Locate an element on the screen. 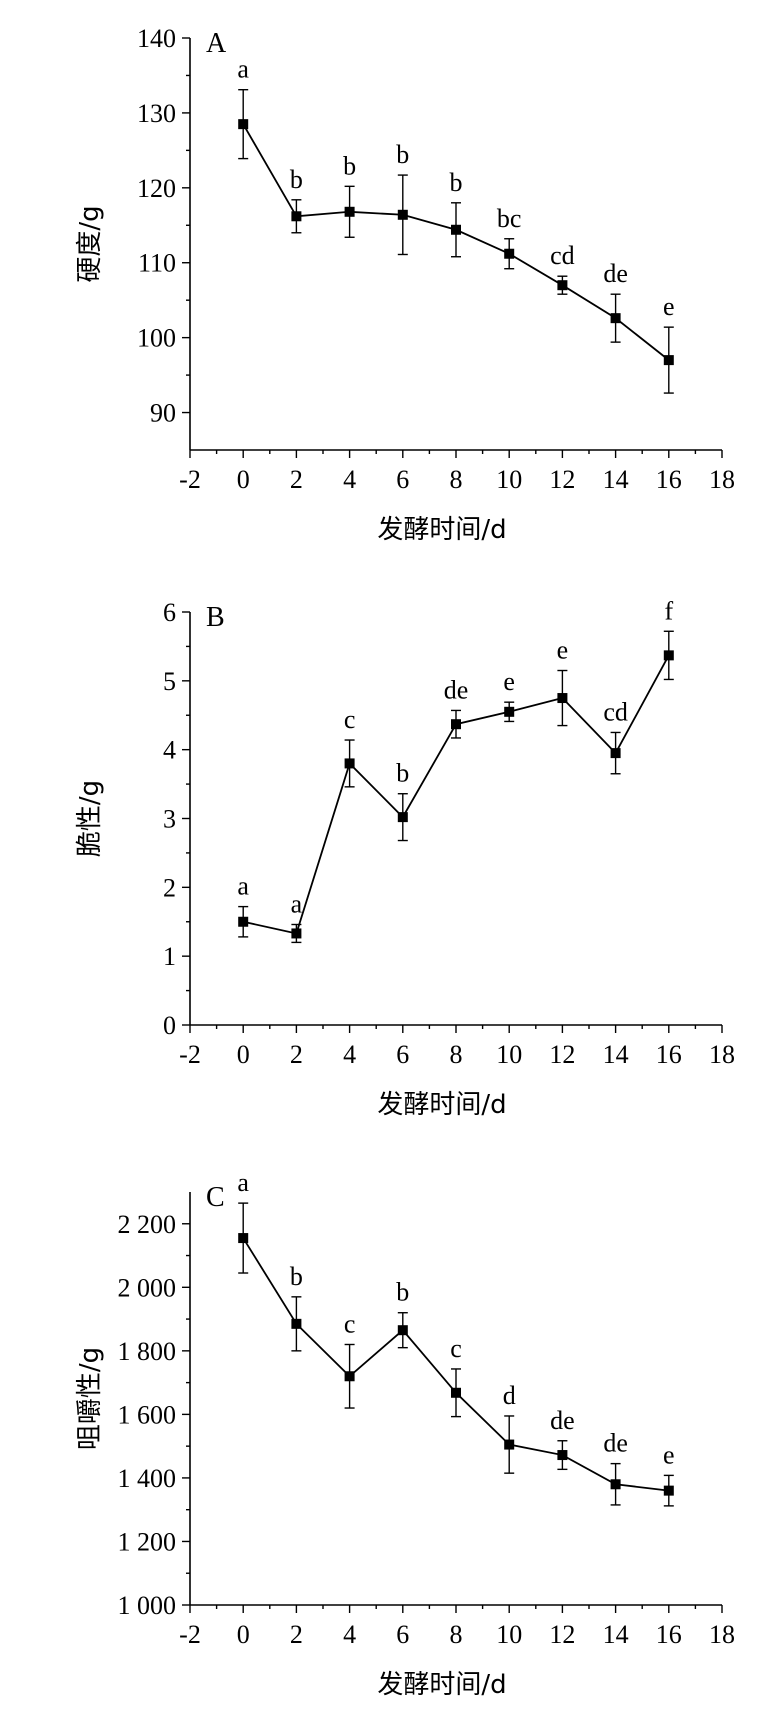  y-tick-label: 130 is located at coordinates (156, 113).